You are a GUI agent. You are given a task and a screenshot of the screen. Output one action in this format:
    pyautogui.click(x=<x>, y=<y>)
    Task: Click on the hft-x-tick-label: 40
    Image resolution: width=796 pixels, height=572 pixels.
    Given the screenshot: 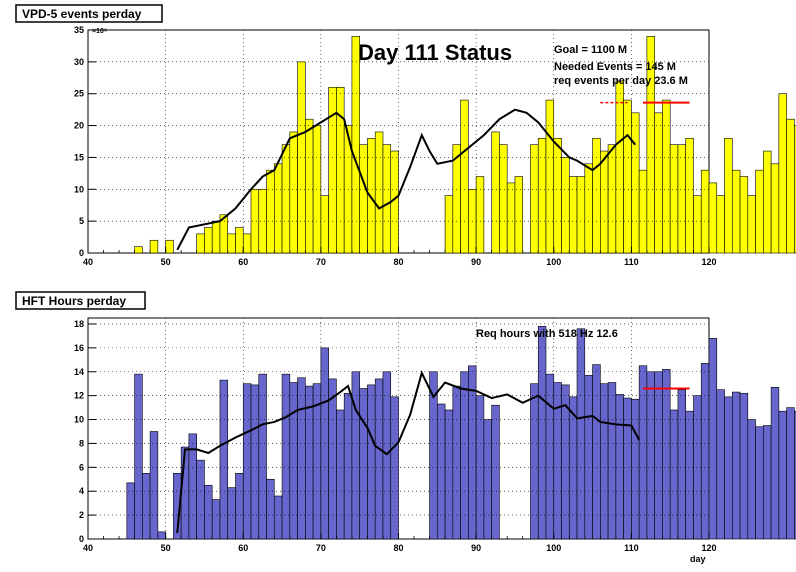 What is the action you would take?
    pyautogui.click(x=88, y=548)
    